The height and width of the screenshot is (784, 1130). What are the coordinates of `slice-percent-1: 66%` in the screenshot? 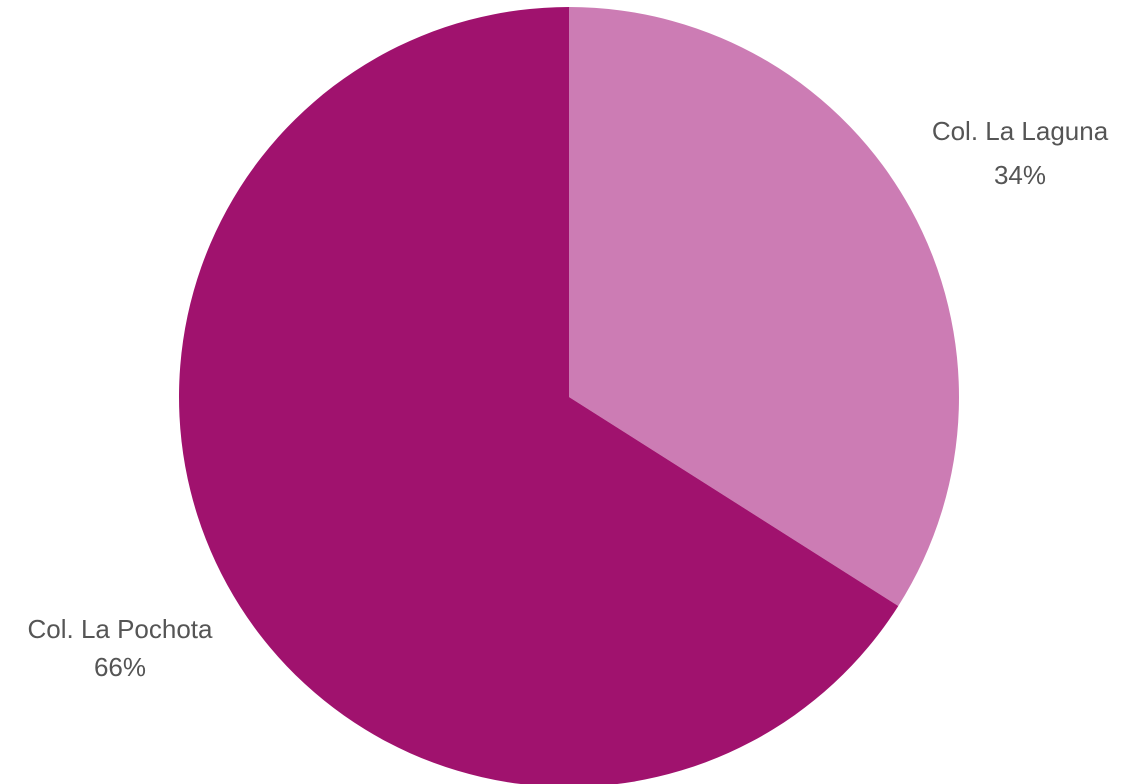 It's located at (120, 667).